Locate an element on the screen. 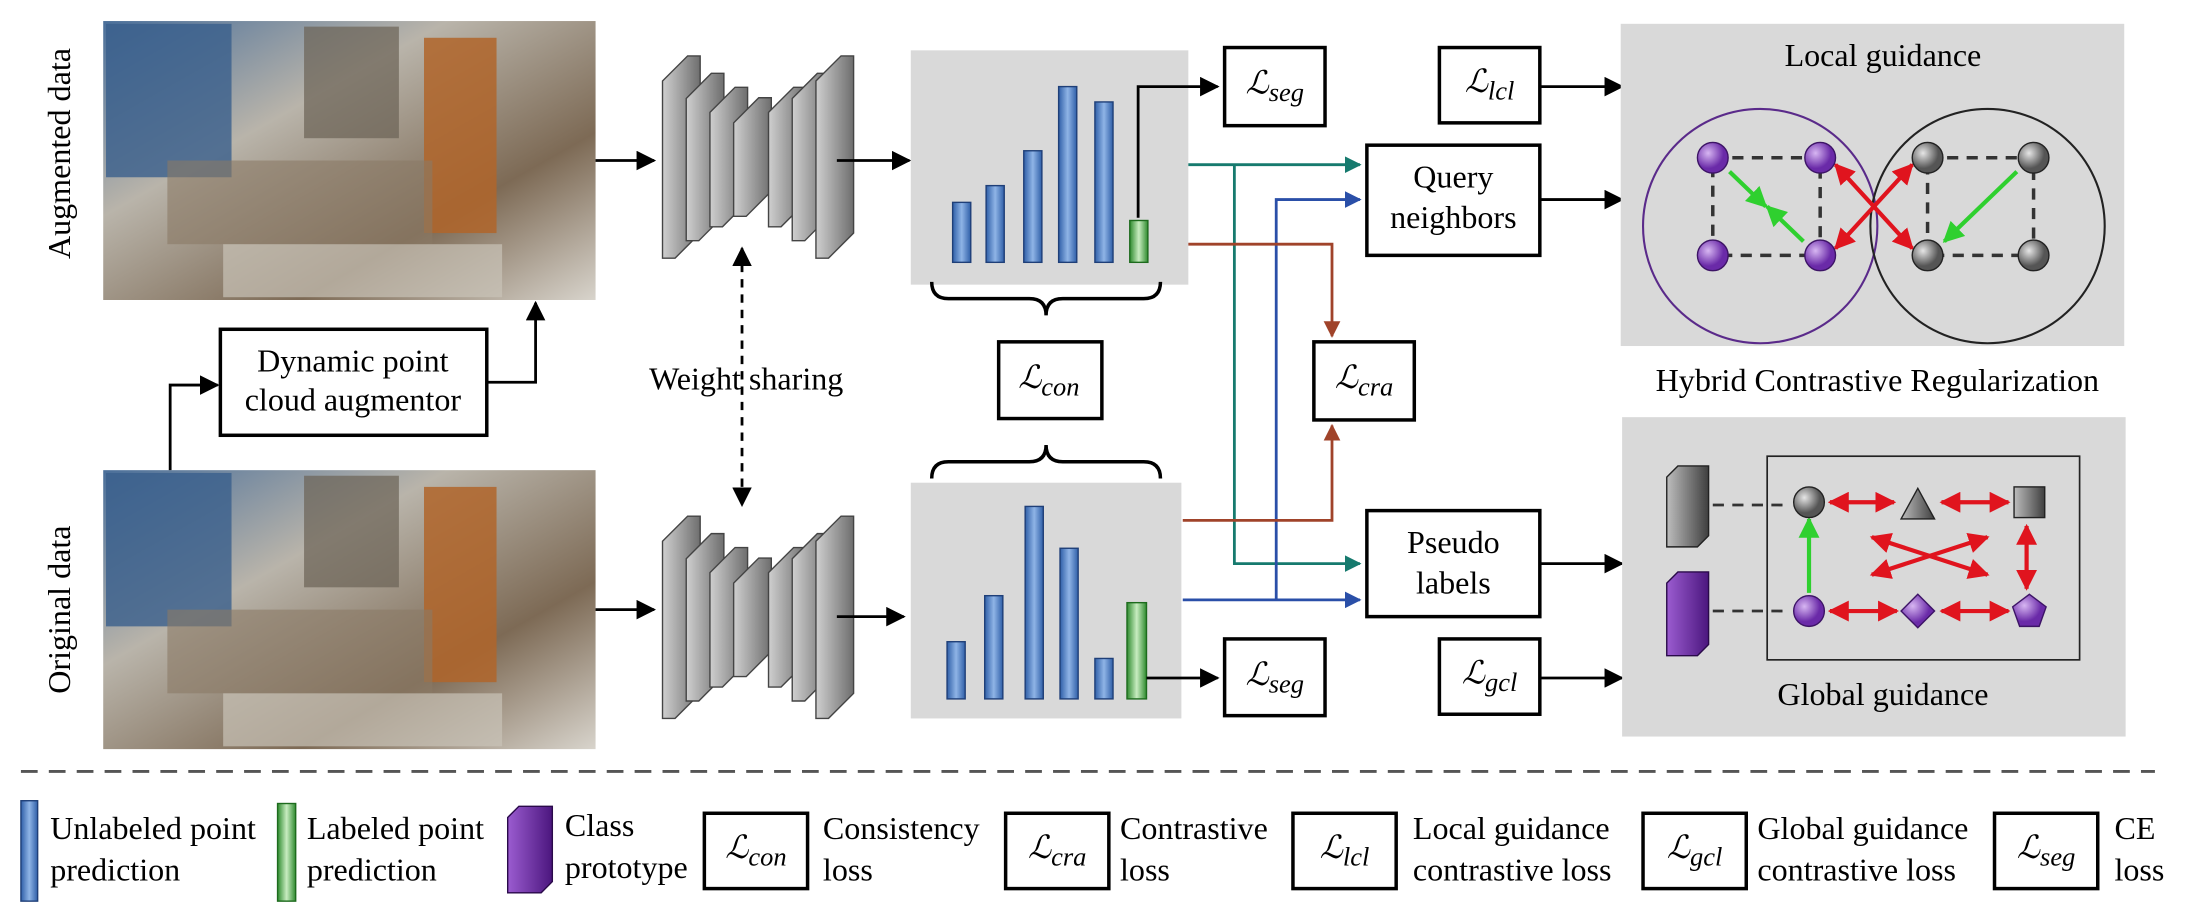  gray-triangle is located at coordinates (1917, 503).